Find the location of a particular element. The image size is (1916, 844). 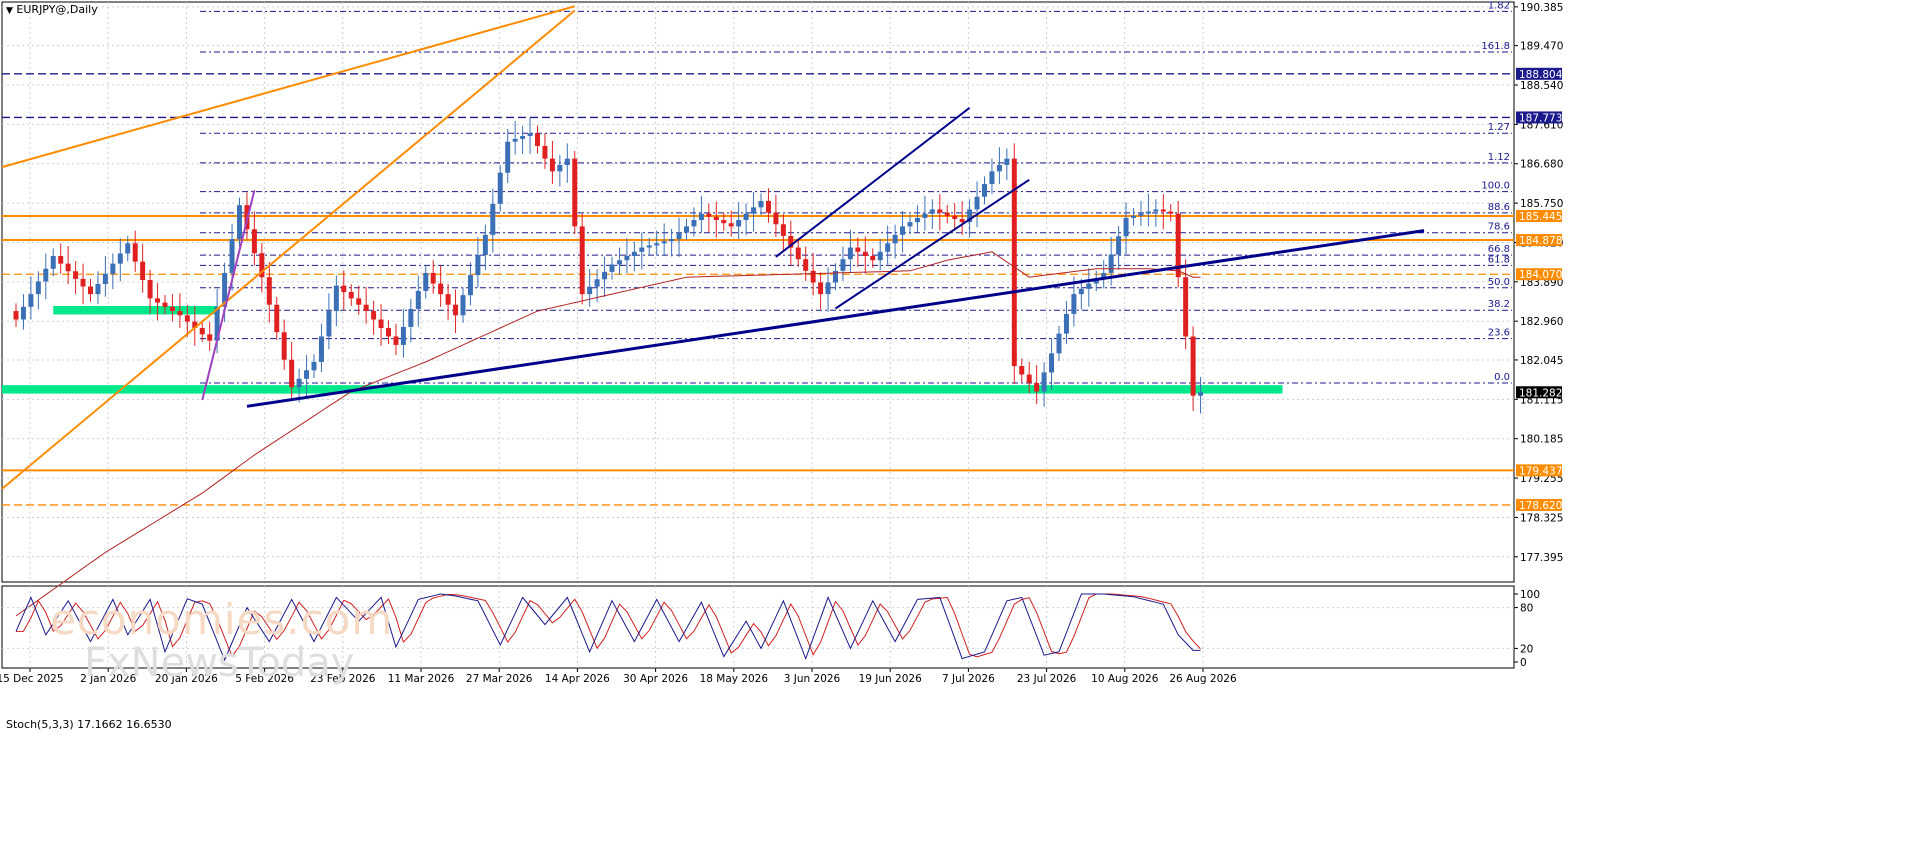

fib-level-label: 1.12 is located at coordinates (1499, 157).